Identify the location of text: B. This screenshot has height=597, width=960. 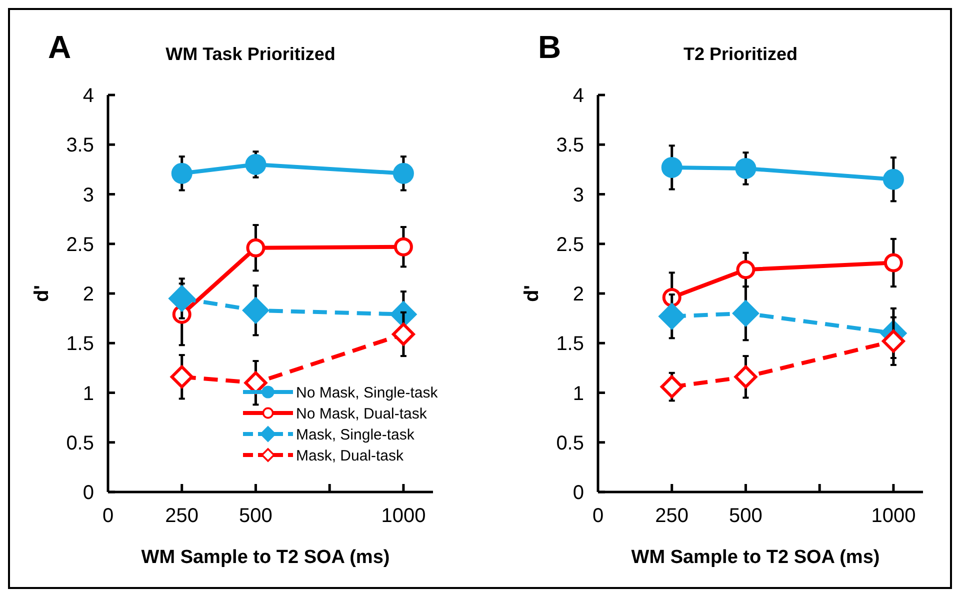
(550, 47).